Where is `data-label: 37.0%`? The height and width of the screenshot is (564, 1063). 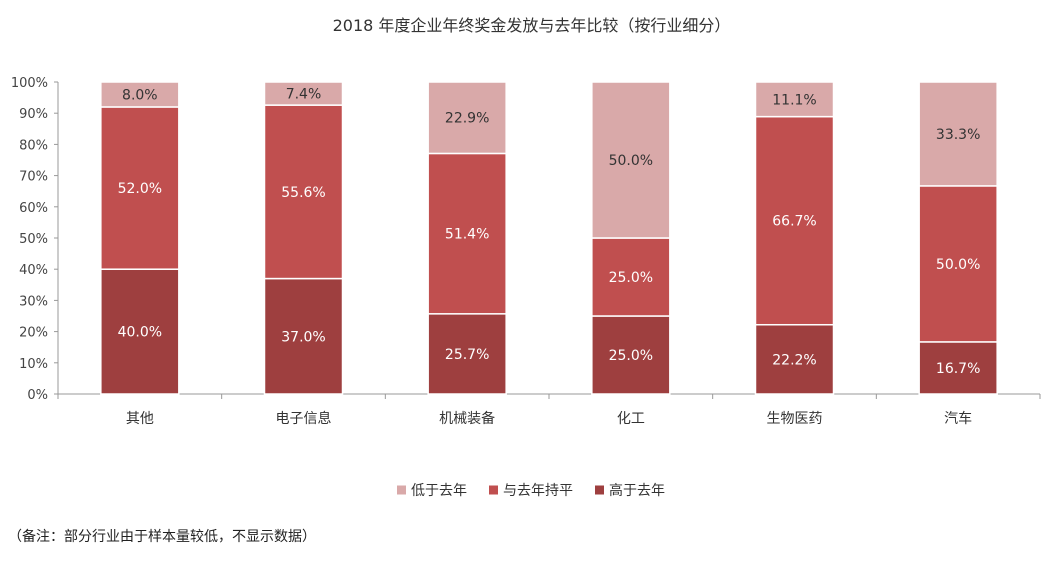
data-label: 37.0% is located at coordinates (303, 337).